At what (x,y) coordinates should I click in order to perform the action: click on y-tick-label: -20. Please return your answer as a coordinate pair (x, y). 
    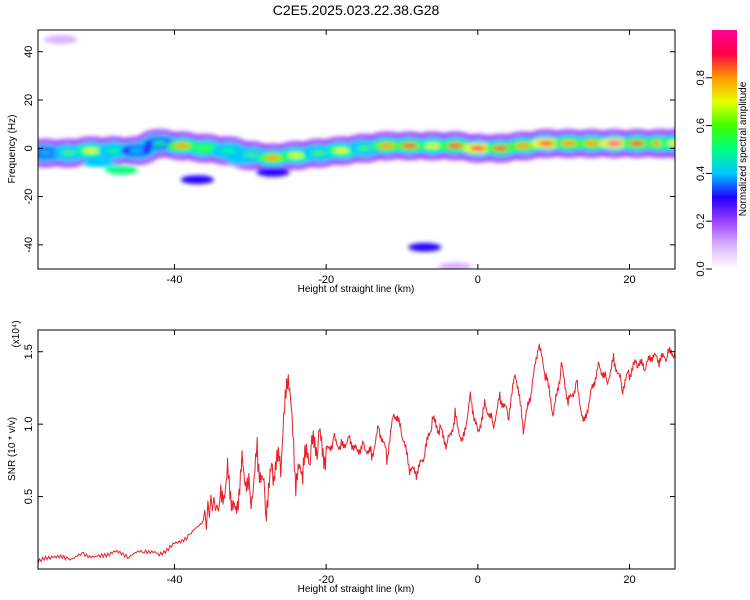
    Looking at the image, I should click on (29, 197).